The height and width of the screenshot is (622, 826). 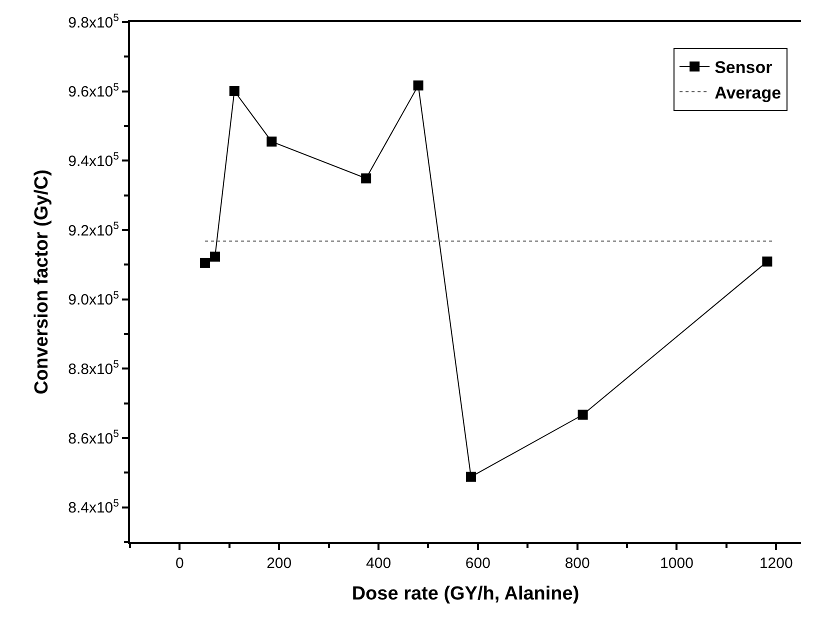 I want to click on x-tick-label: 200, so click(x=279, y=563).